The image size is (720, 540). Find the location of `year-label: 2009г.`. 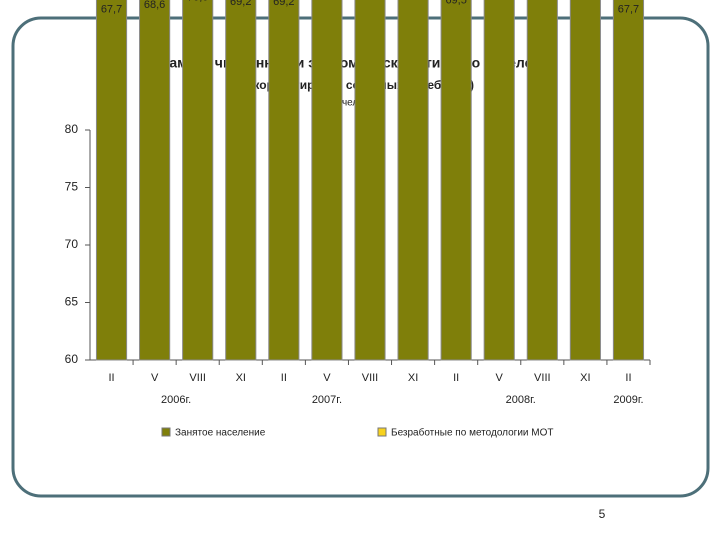

year-label: 2009г. is located at coordinates (628, 400).